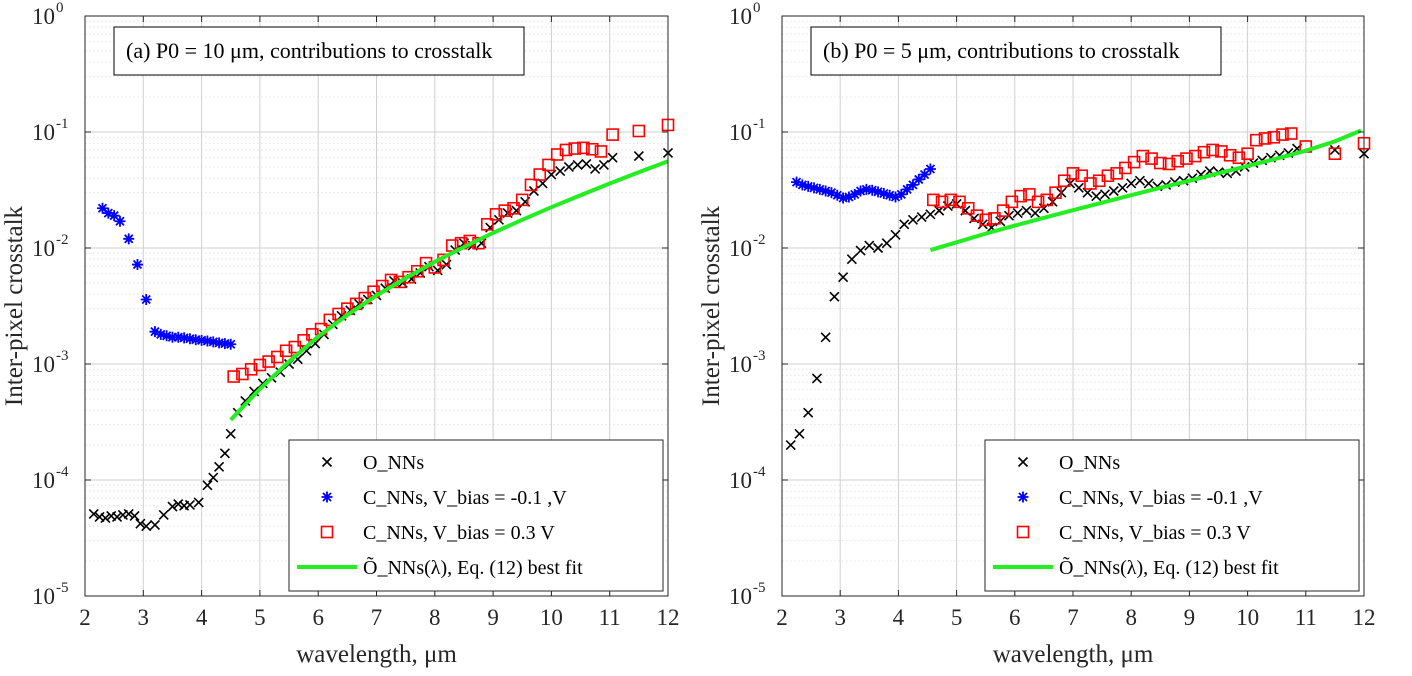 This screenshot has width=1412, height=676. Describe the element at coordinates (377, 617) in the screenshot. I see `x-tick-label: 7` at that location.